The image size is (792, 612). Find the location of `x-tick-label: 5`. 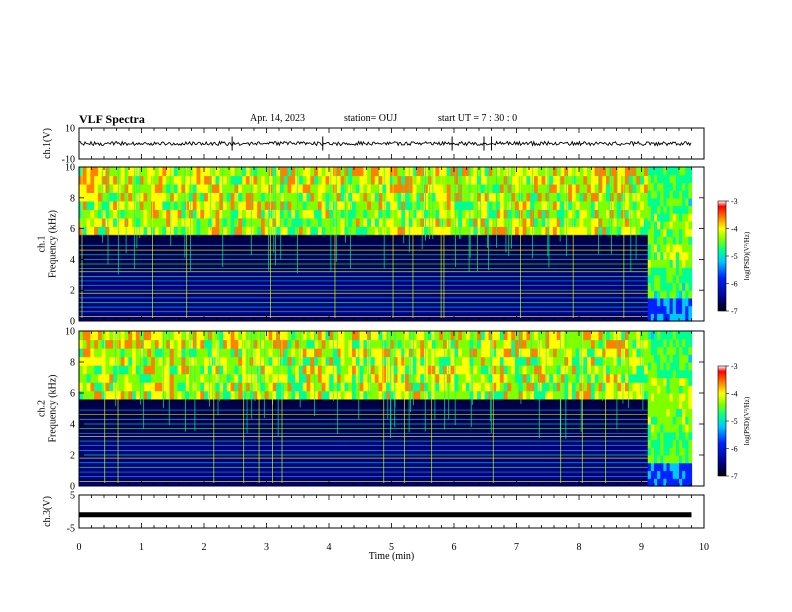

x-tick-label: 5 is located at coordinates (391, 547).